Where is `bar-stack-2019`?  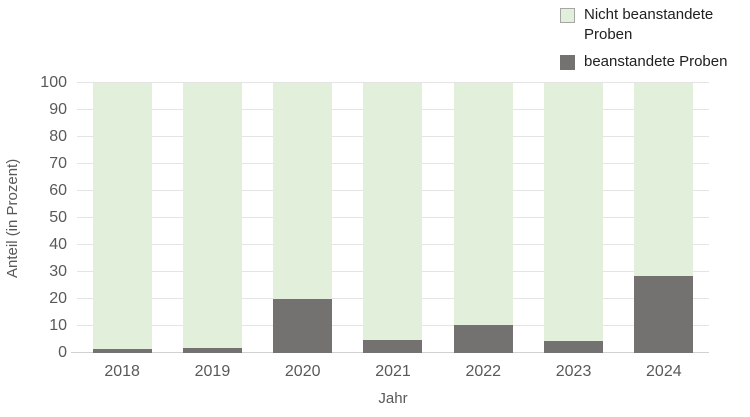
bar-stack-2019 is located at coordinates (212, 218).